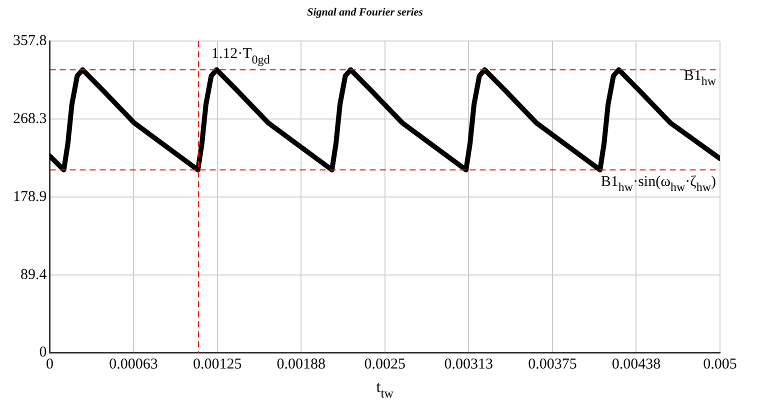 This screenshot has width=765, height=414. I want to click on x-tick-label: 0.005, so click(720, 364).